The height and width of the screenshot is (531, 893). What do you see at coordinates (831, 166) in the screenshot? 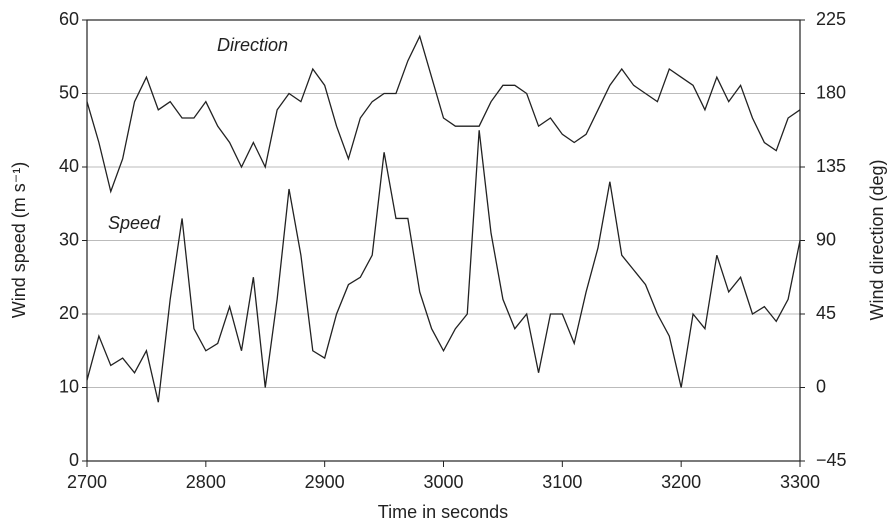
I see `y2-tick-label: 135` at bounding box center [831, 166].